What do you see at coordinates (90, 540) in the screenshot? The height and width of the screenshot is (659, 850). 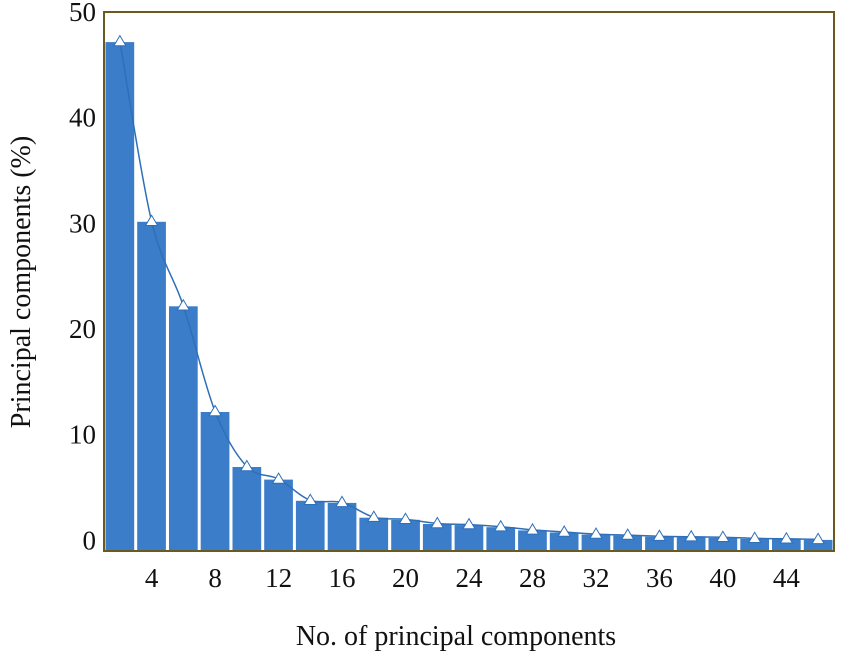 I see `y-tick-label: 0` at bounding box center [90, 540].